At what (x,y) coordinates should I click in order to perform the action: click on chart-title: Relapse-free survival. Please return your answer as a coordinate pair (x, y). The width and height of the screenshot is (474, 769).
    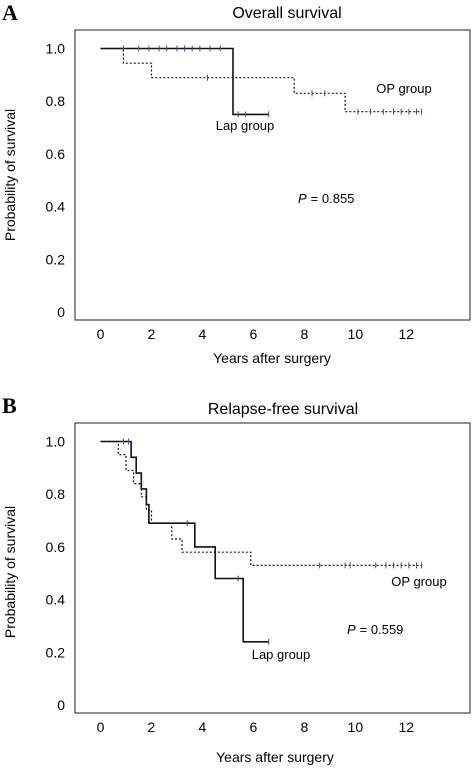
    Looking at the image, I should click on (283, 409).